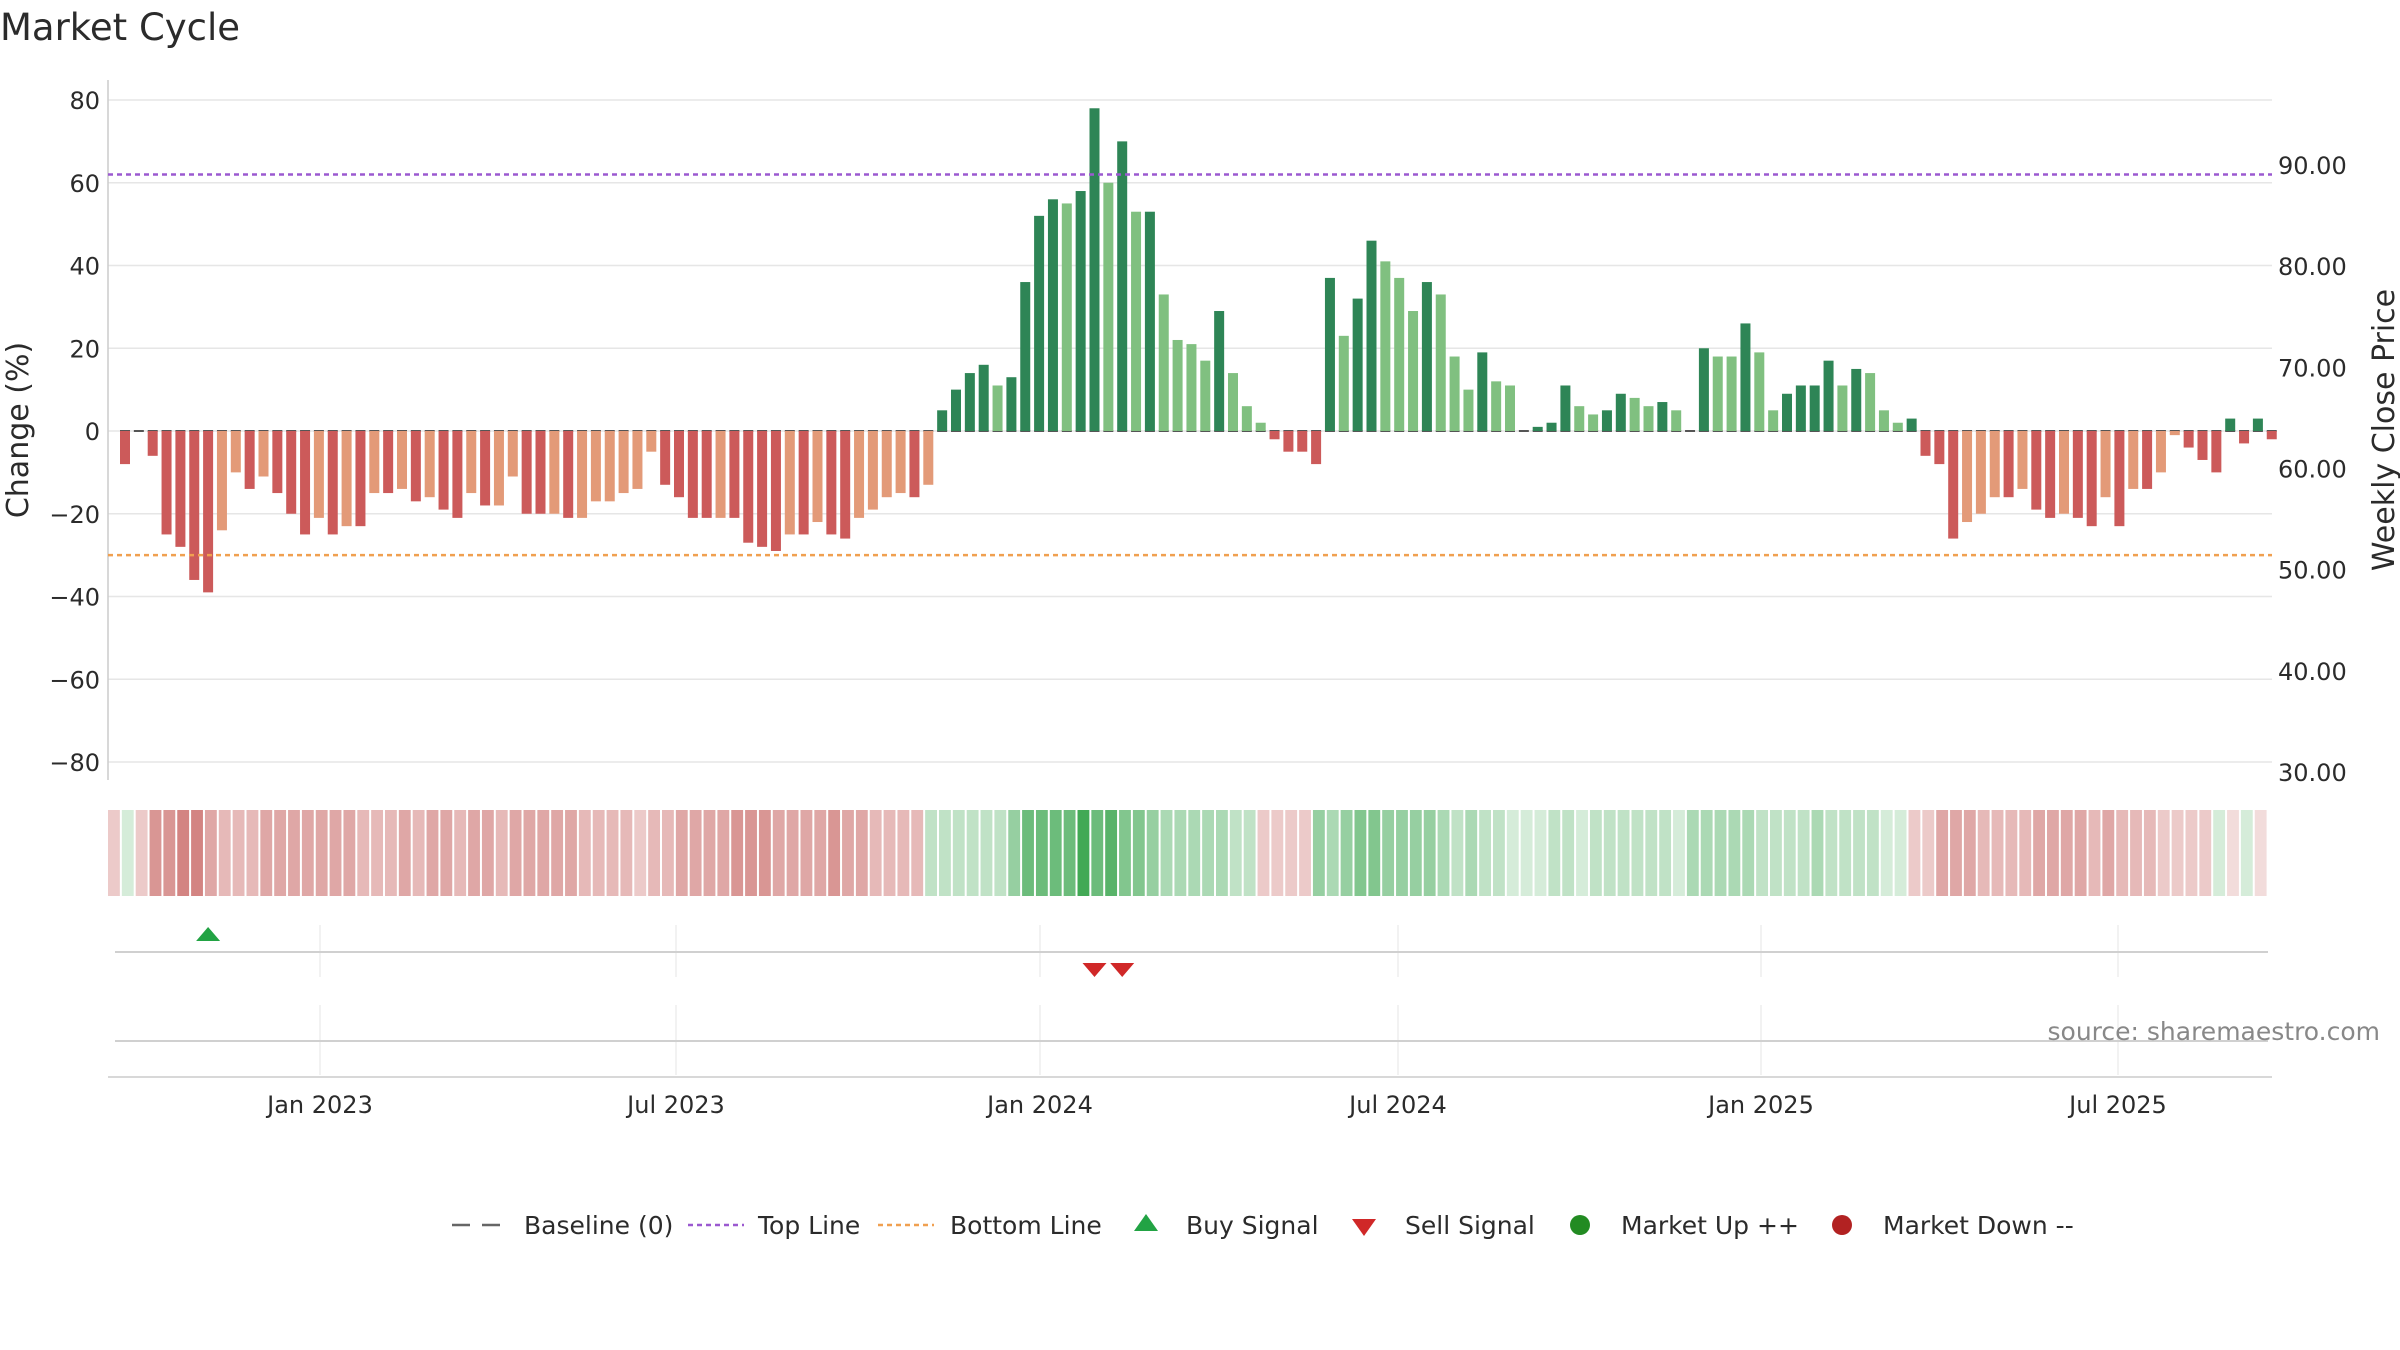  Describe the element at coordinates (2312, 571) in the screenshot. I see `y2-tick-label: 50.00` at that location.